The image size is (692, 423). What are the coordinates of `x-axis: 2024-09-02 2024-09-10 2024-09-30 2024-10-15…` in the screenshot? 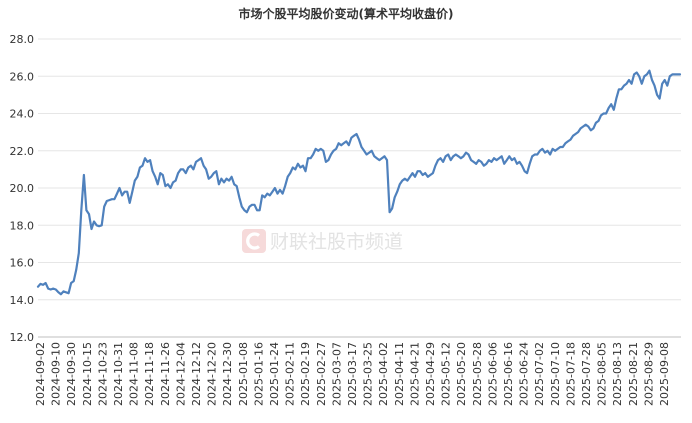 It's located at (352, 374).